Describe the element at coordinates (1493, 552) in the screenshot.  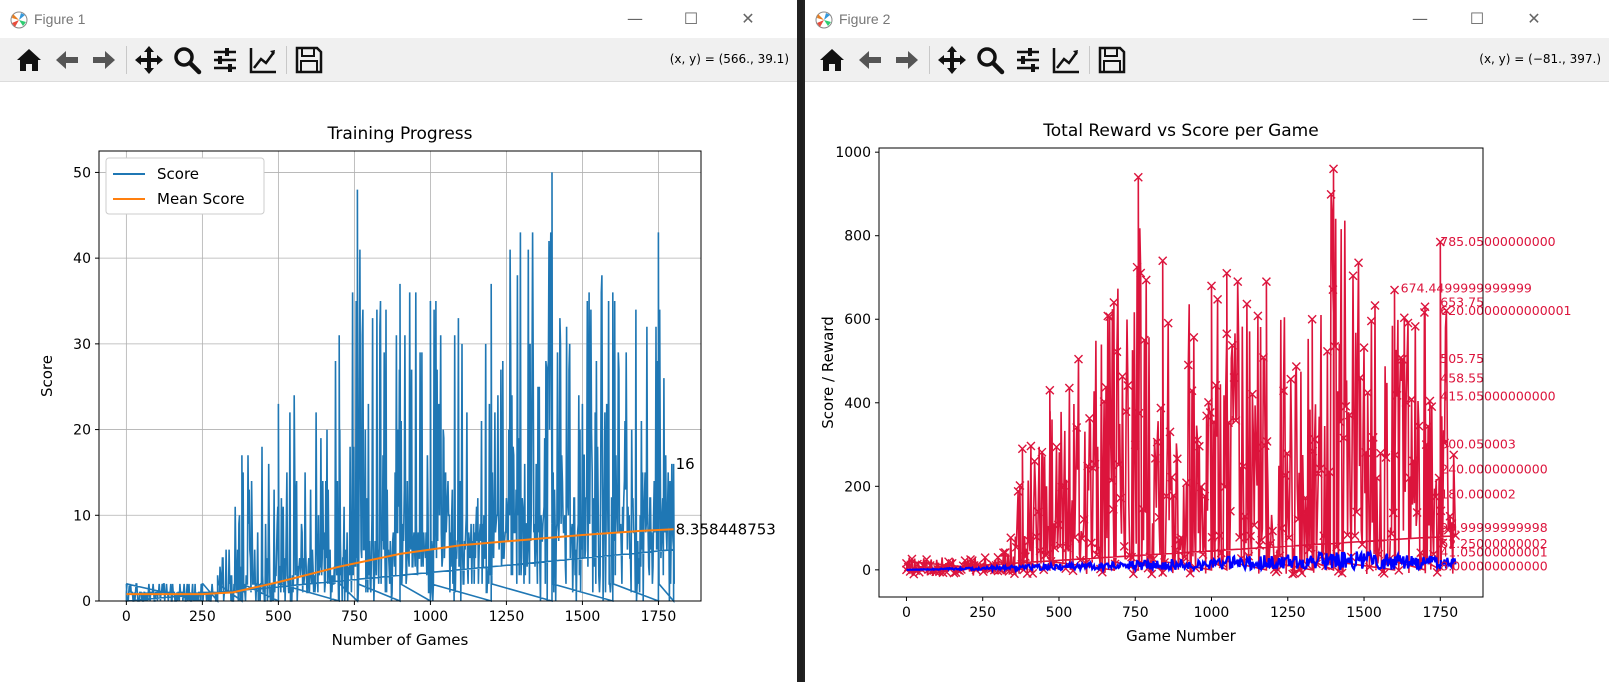
I see `reward-annotation: 41.05000000001` at that location.